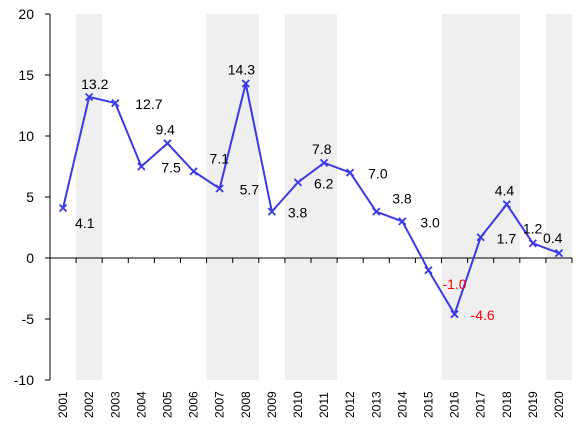 This screenshot has height=425, width=582. I want to click on data-label: 6.2, so click(324, 183).